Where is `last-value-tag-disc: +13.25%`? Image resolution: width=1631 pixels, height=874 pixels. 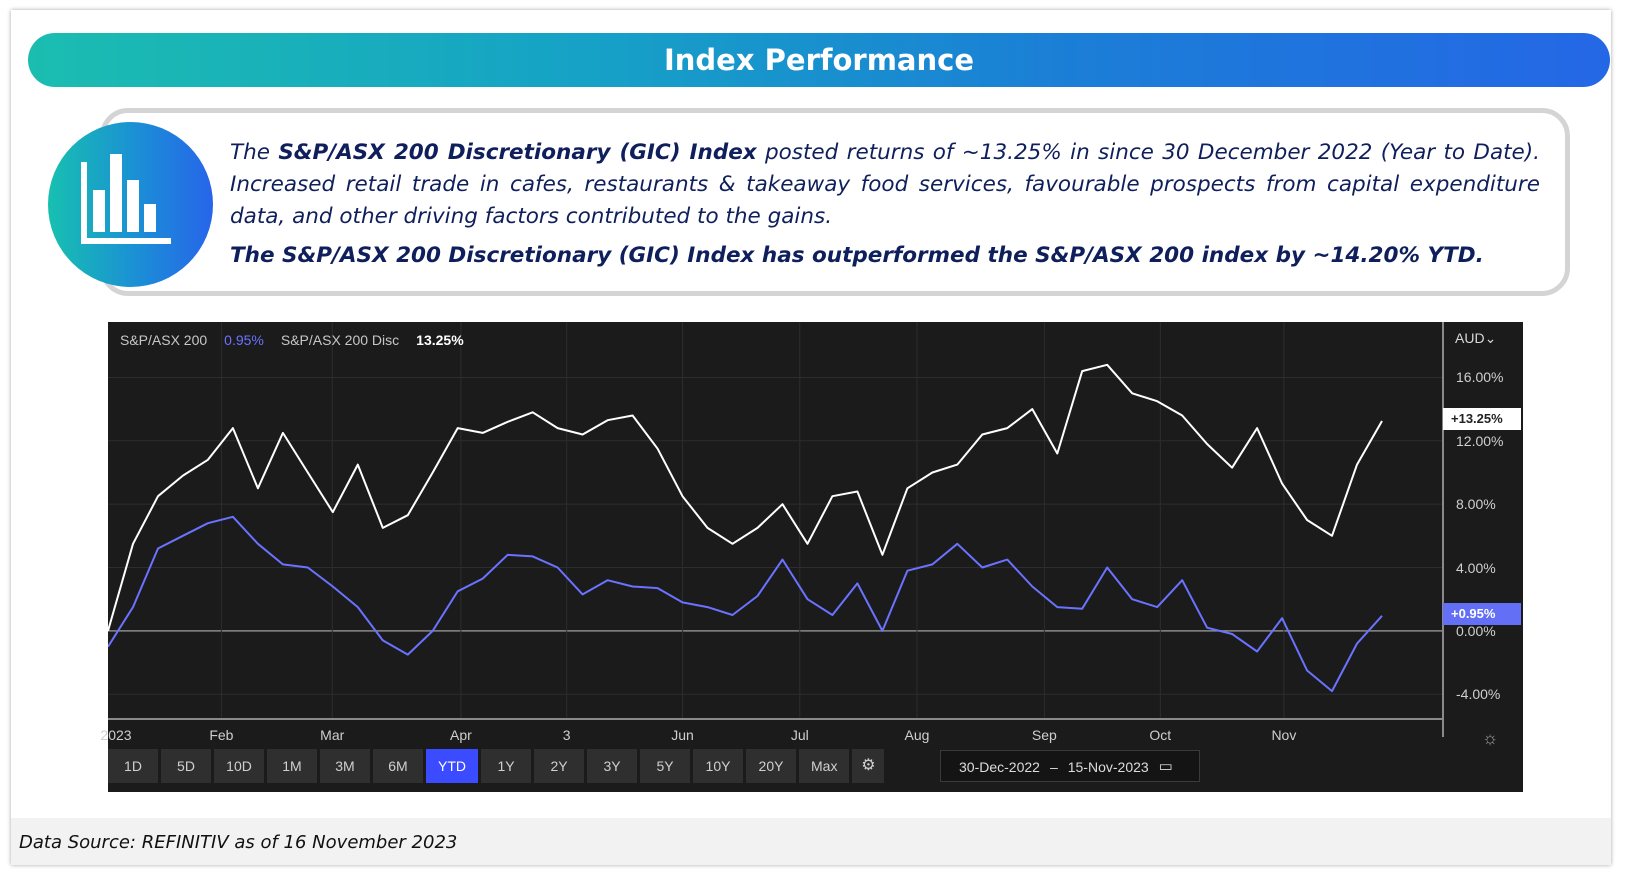 last-value-tag-disc: +13.25% is located at coordinates (1482, 419).